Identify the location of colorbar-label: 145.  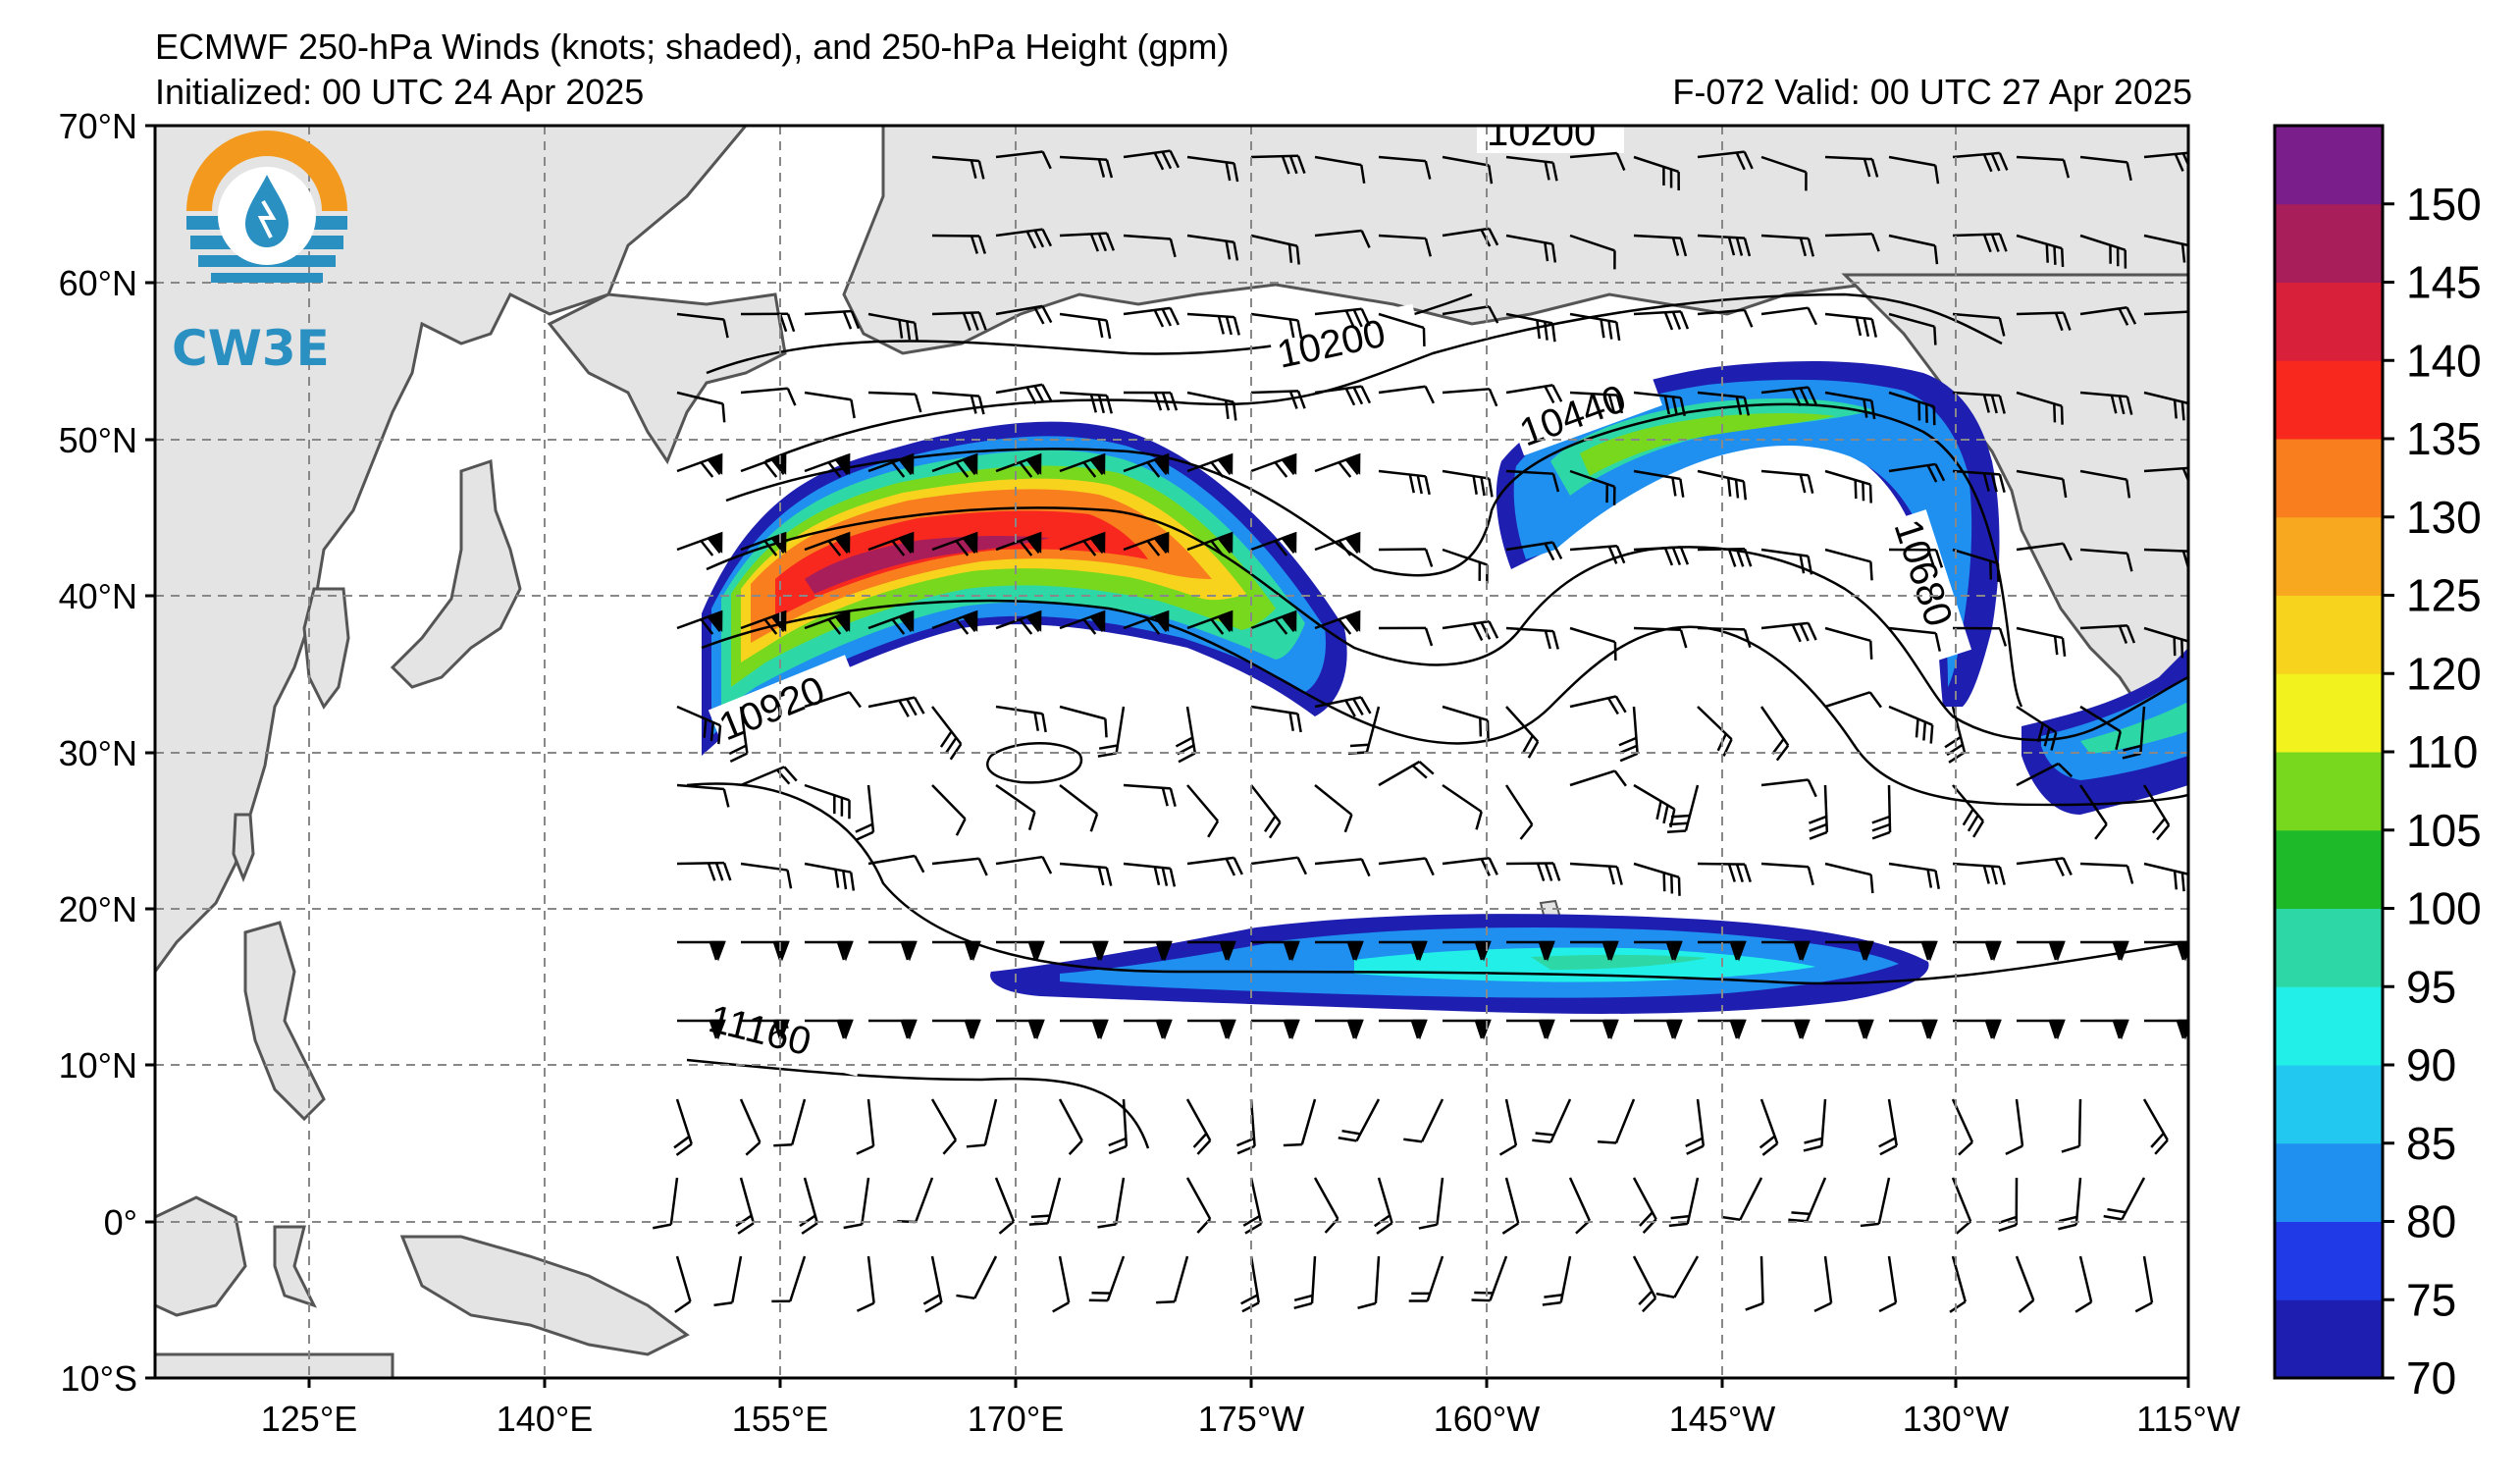
(2444, 283).